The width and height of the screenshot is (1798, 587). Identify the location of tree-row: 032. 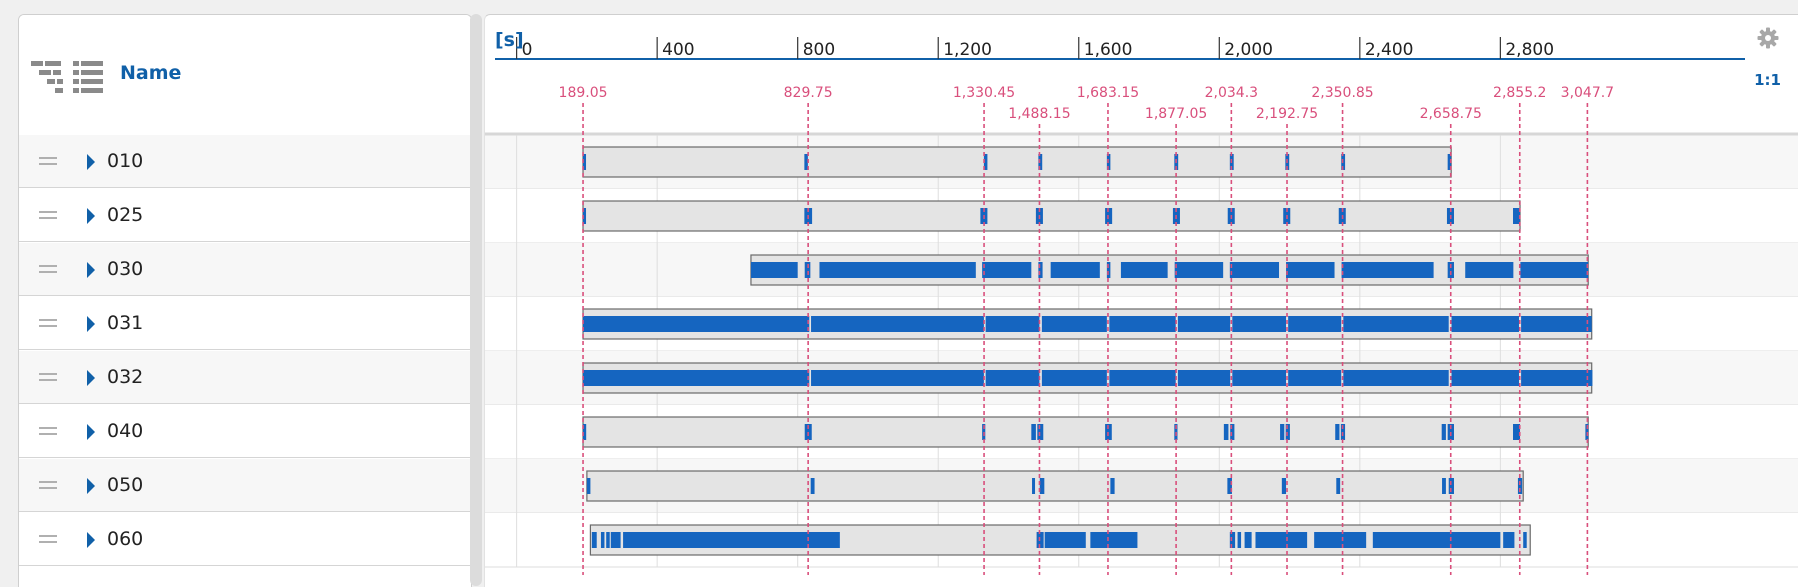
(245, 377).